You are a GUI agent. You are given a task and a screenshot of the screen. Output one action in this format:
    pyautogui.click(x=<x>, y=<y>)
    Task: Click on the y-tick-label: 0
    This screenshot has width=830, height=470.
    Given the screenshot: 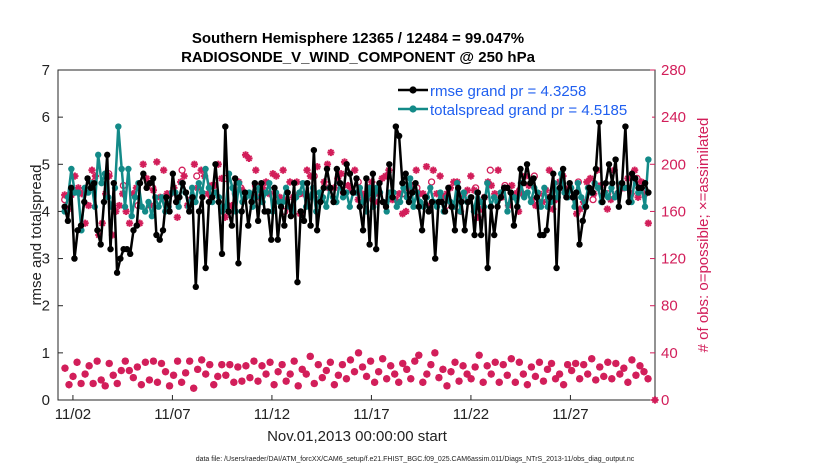 What is the action you would take?
    pyautogui.click(x=46, y=400)
    